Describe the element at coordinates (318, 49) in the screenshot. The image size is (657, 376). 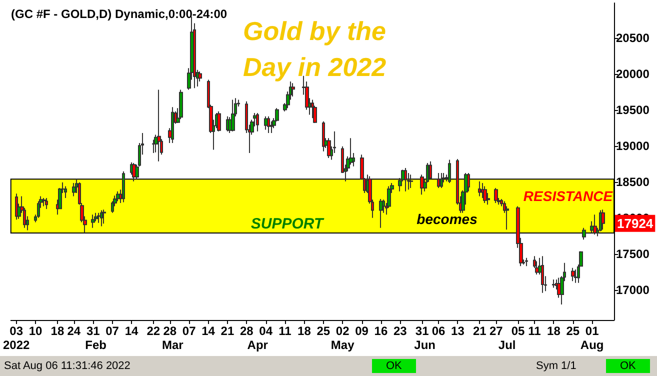
I see `text: Gold by the Day in 2022` at that location.